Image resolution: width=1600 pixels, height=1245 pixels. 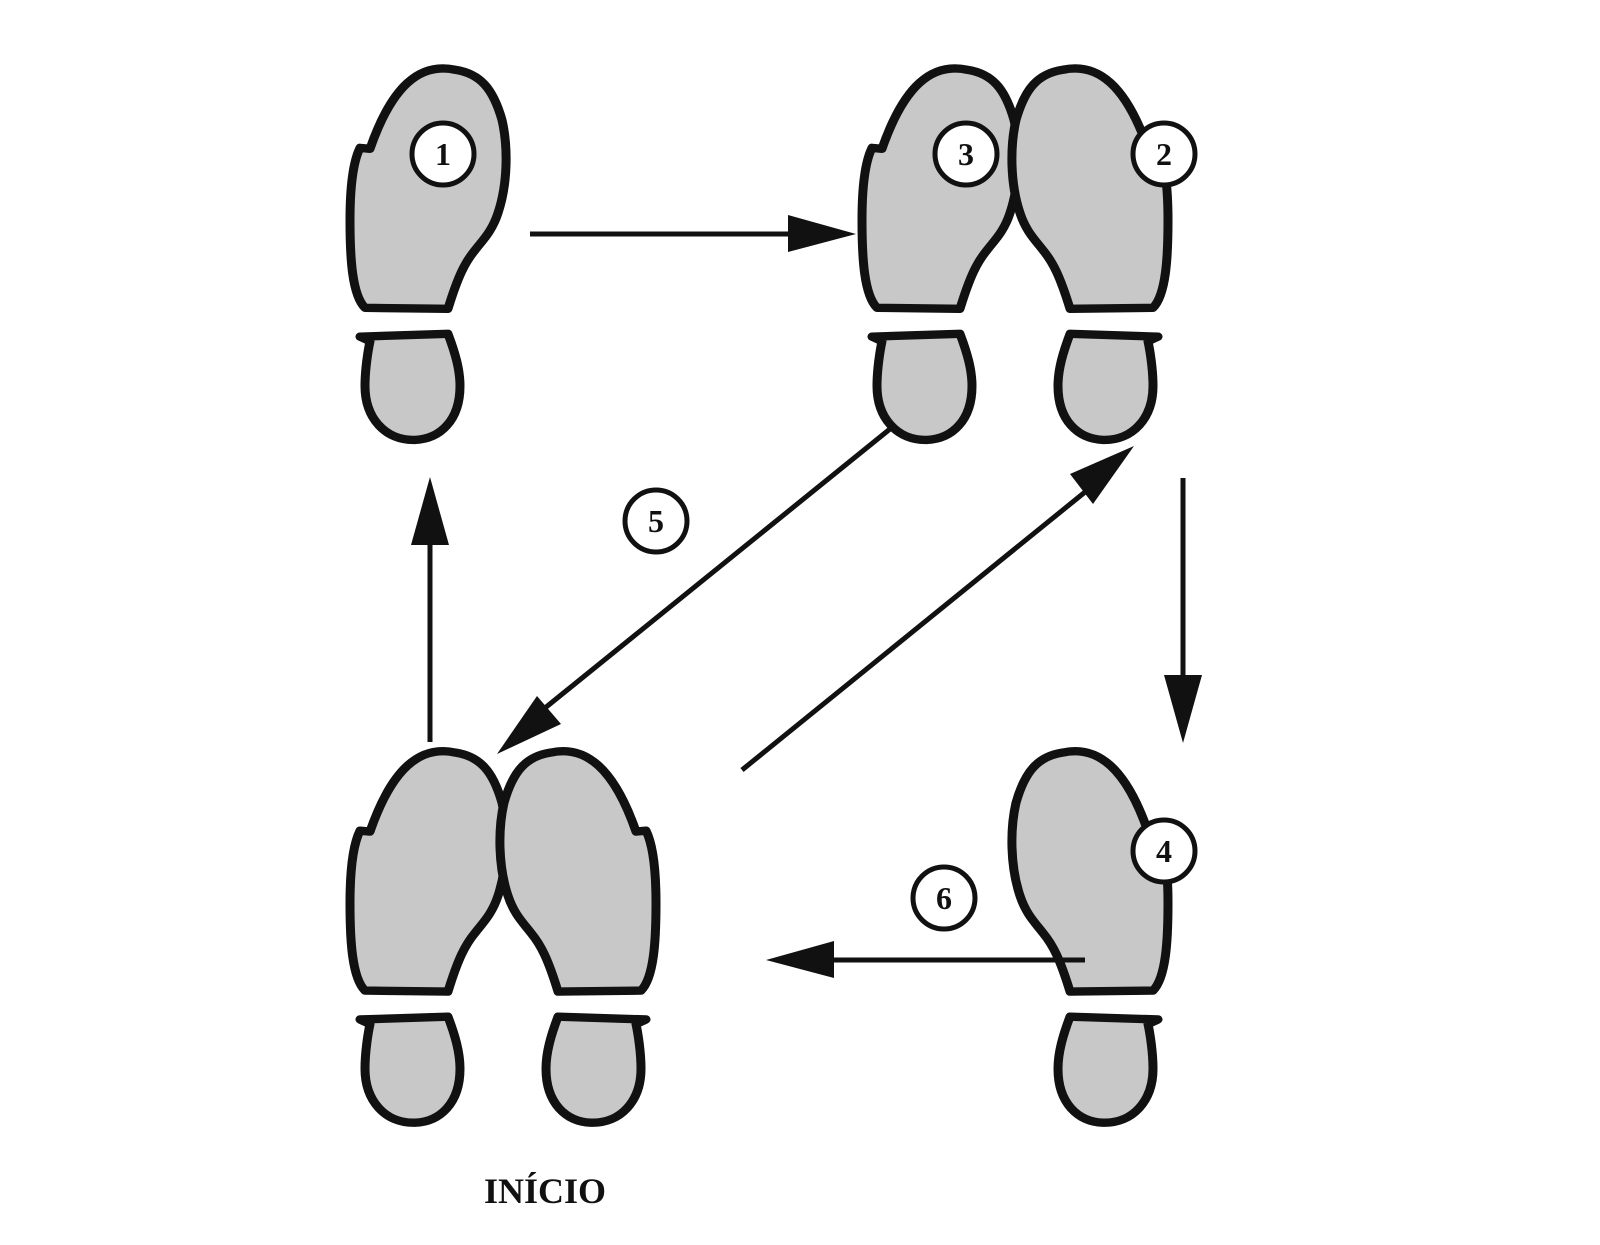 What do you see at coordinates (545, 1191) in the screenshot?
I see `start-label: INÍCIO` at bounding box center [545, 1191].